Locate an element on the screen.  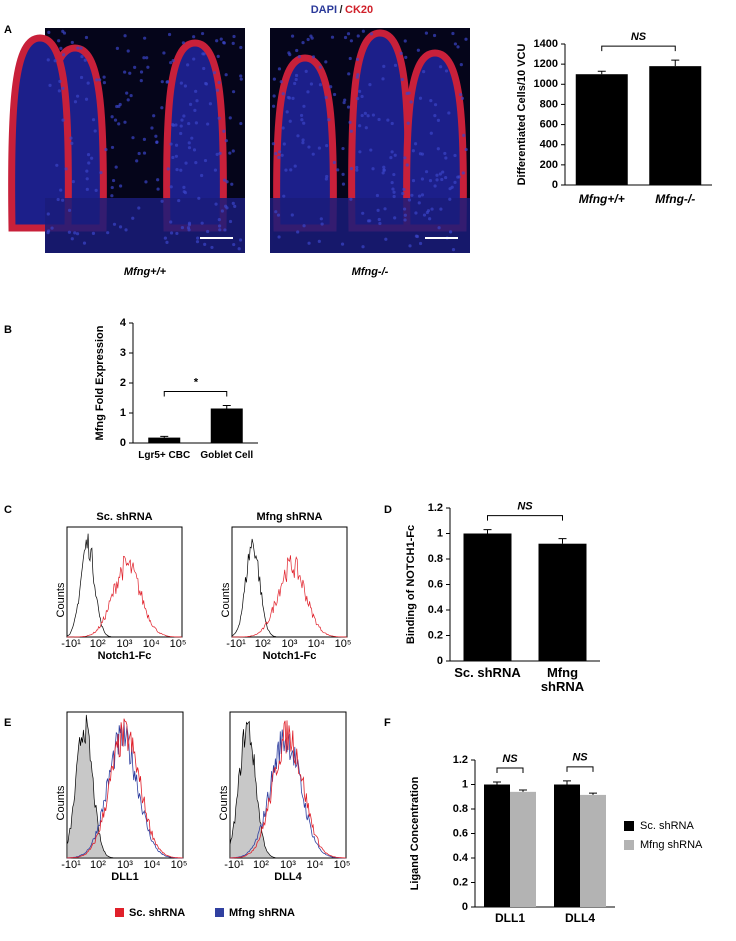
y-tick-label: 0.2 is located at coordinates (460, 882).